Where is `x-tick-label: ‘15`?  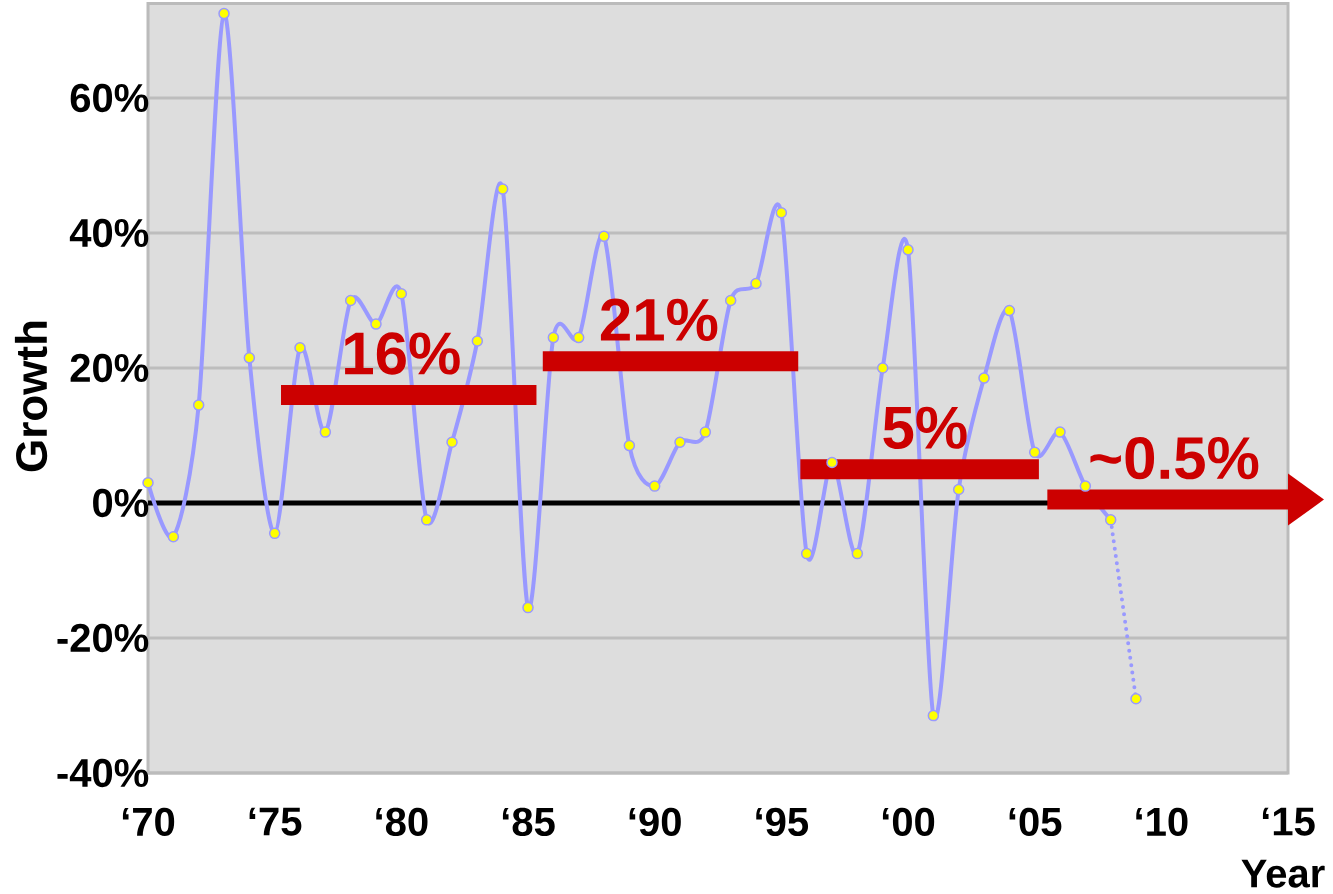
x-tick-label: ‘15 is located at coordinates (1288, 821).